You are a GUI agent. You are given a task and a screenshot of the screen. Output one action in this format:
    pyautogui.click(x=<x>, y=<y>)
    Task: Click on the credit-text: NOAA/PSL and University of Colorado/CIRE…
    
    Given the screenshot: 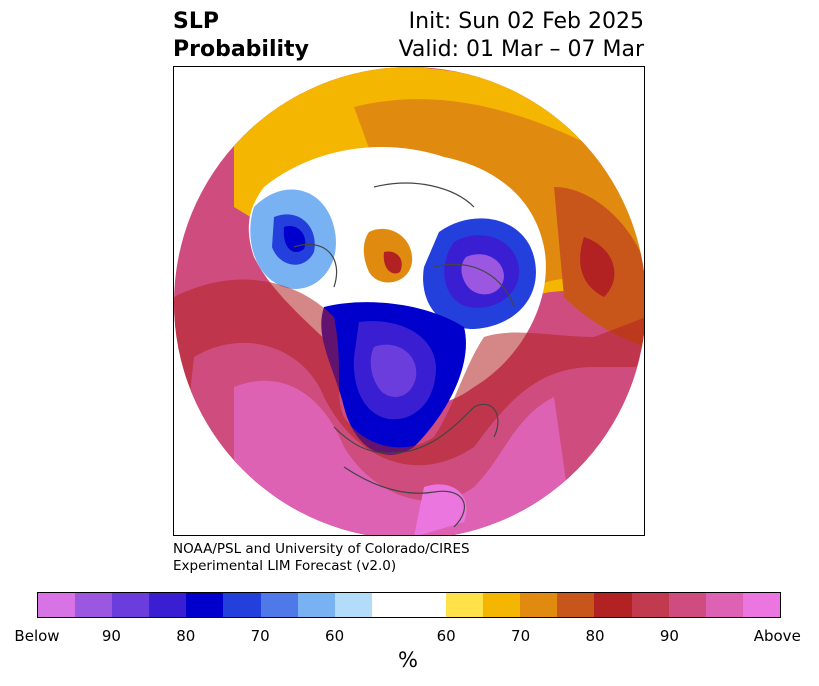 What is the action you would take?
    pyautogui.click(x=321, y=558)
    